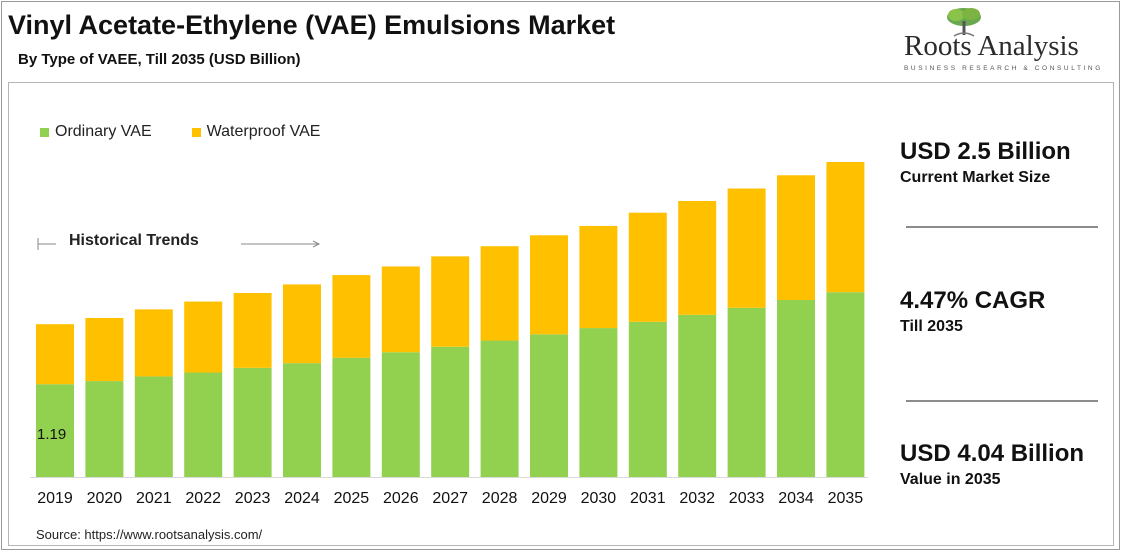  What do you see at coordinates (991, 46) in the screenshot?
I see `logo-name: Roots Analysis` at bounding box center [991, 46].